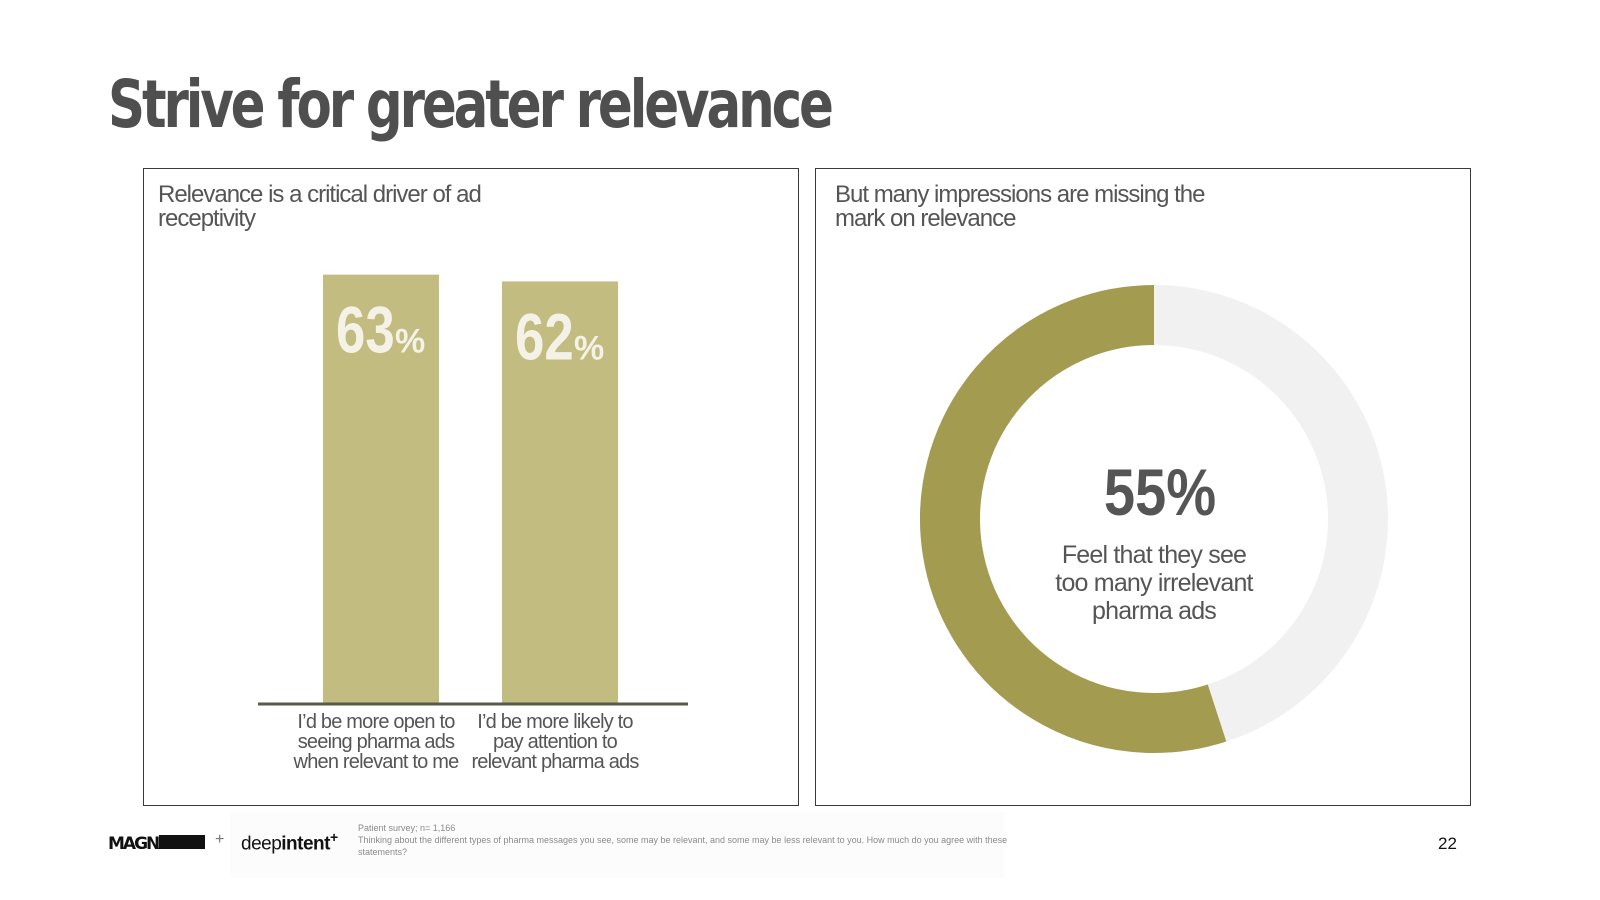  Describe the element at coordinates (334, 837) in the screenshot. I see `deepintent-plus: +` at that location.